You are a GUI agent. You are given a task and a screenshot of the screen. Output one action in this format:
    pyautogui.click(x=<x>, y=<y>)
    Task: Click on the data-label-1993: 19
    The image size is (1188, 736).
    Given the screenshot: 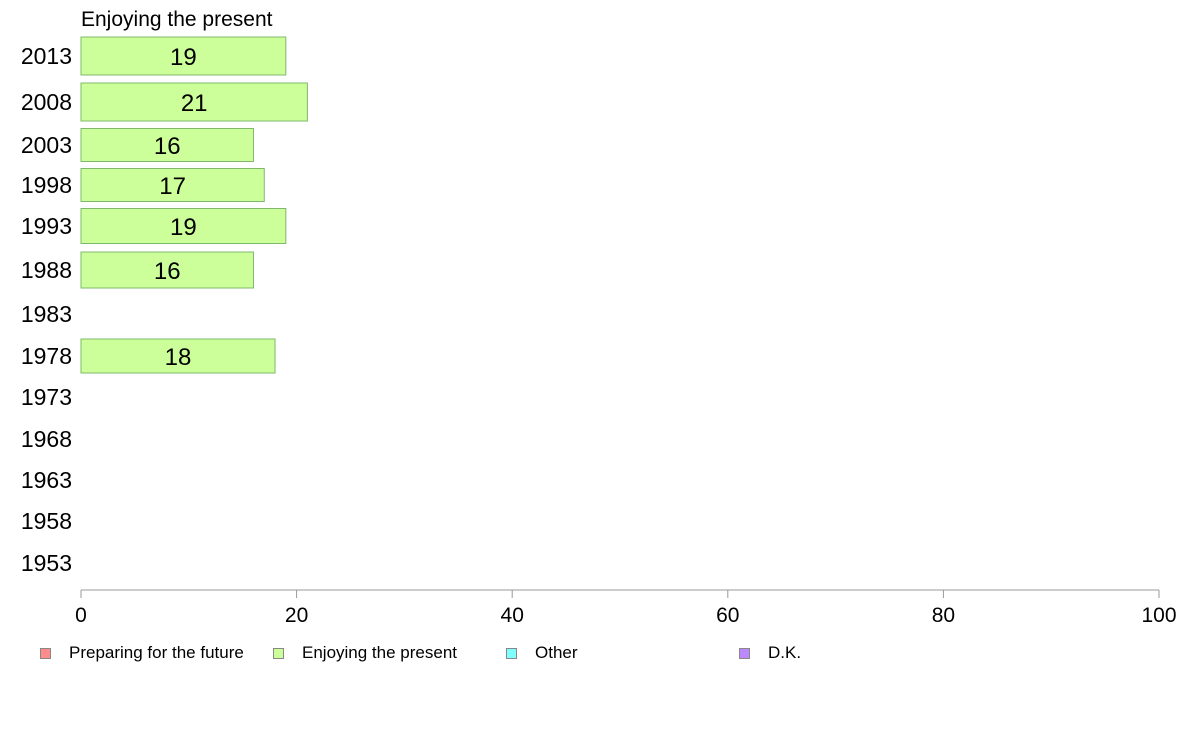 What is the action you would take?
    pyautogui.click(x=183, y=227)
    